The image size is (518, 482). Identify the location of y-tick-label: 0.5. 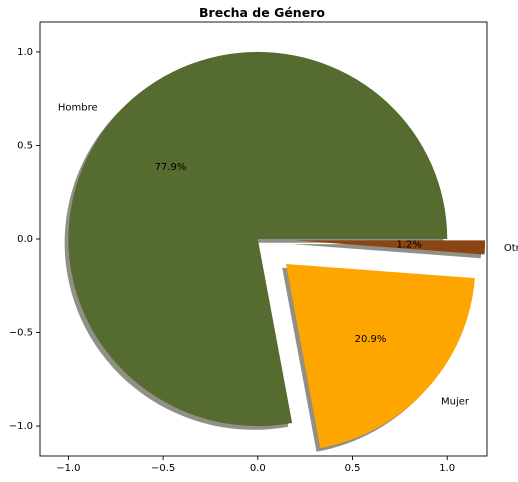
(25, 145).